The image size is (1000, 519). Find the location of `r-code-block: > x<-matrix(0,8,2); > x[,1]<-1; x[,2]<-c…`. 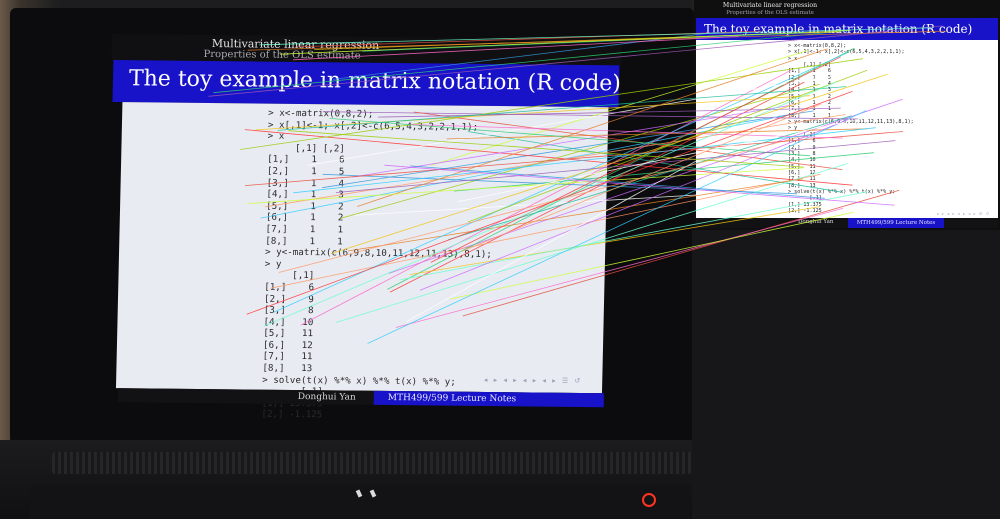

r-code-block: > x<-matrix(0,8,2); > x[,1]<-1; x[,2]<-c… is located at coordinates (377, 264).